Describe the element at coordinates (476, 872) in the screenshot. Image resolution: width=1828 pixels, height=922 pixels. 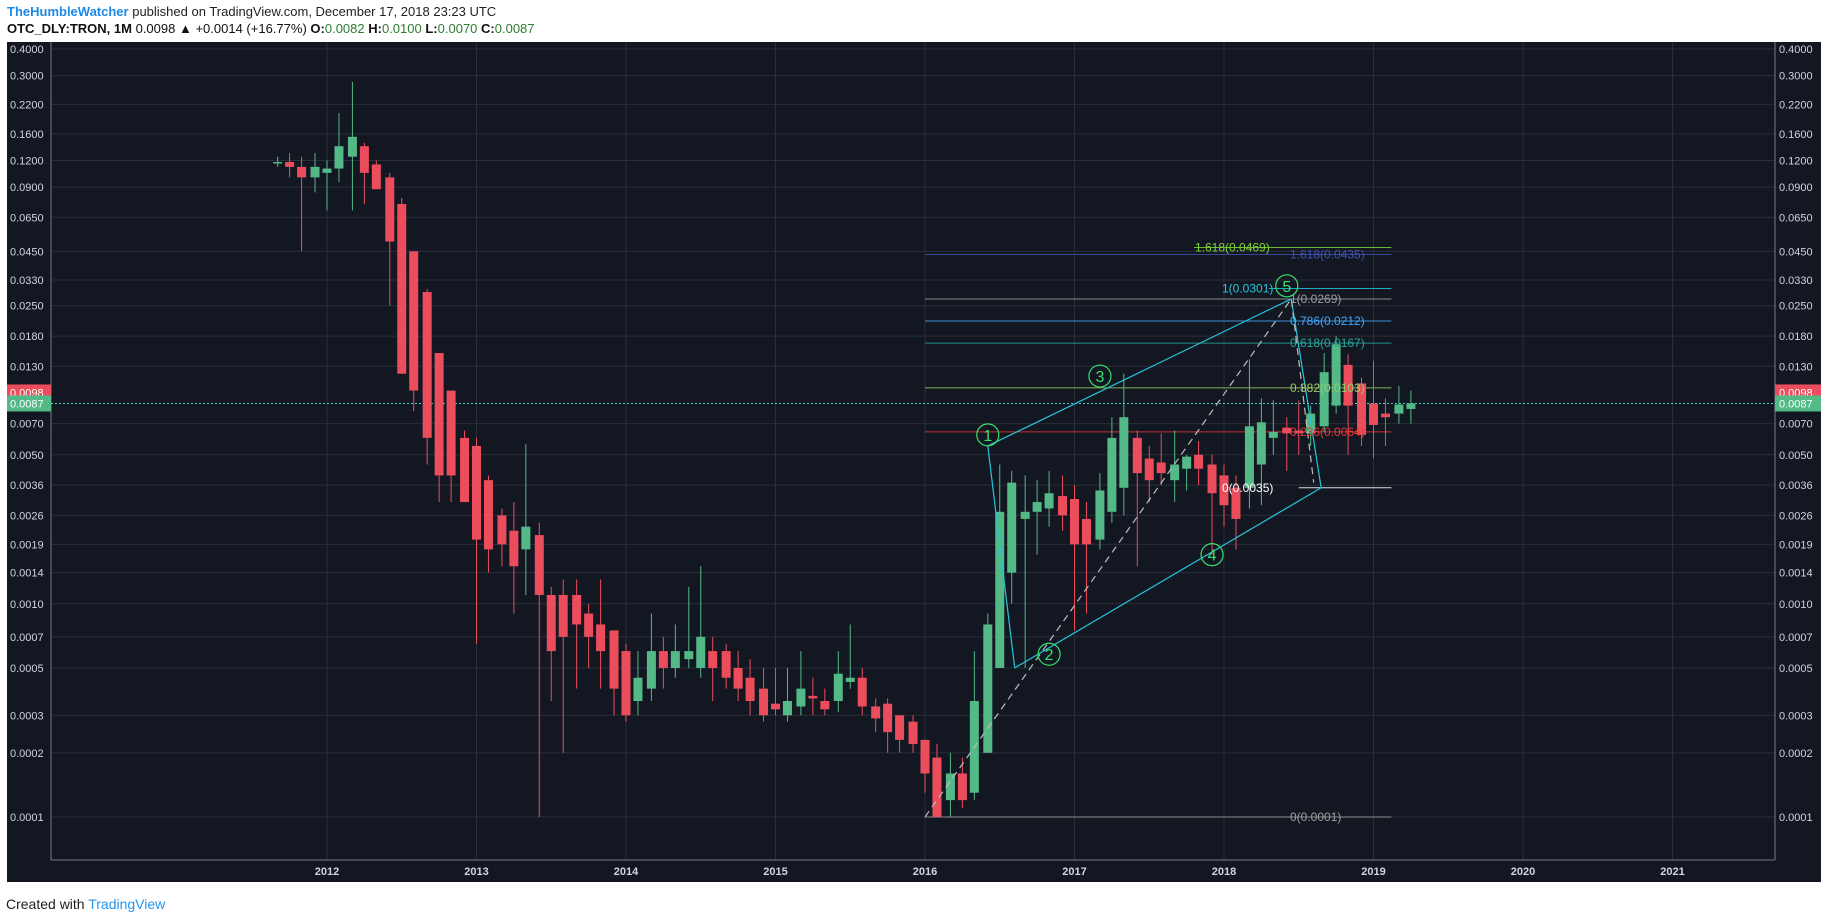
I see `x-tick-label: 2013` at that location.